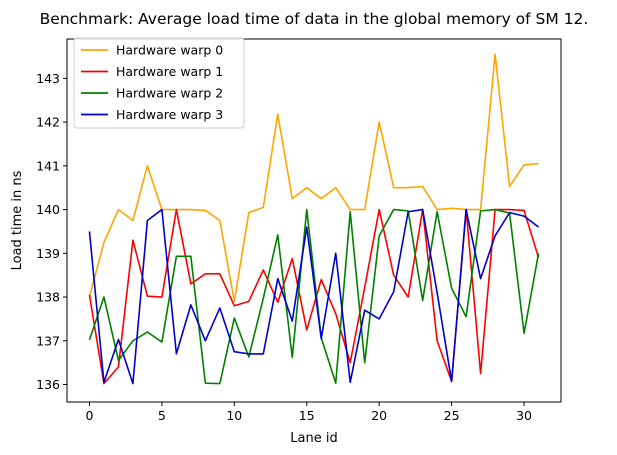 The width and height of the screenshot is (617, 455). I want to click on legend-label-warp-3: Hardware warp 3, so click(169, 114).